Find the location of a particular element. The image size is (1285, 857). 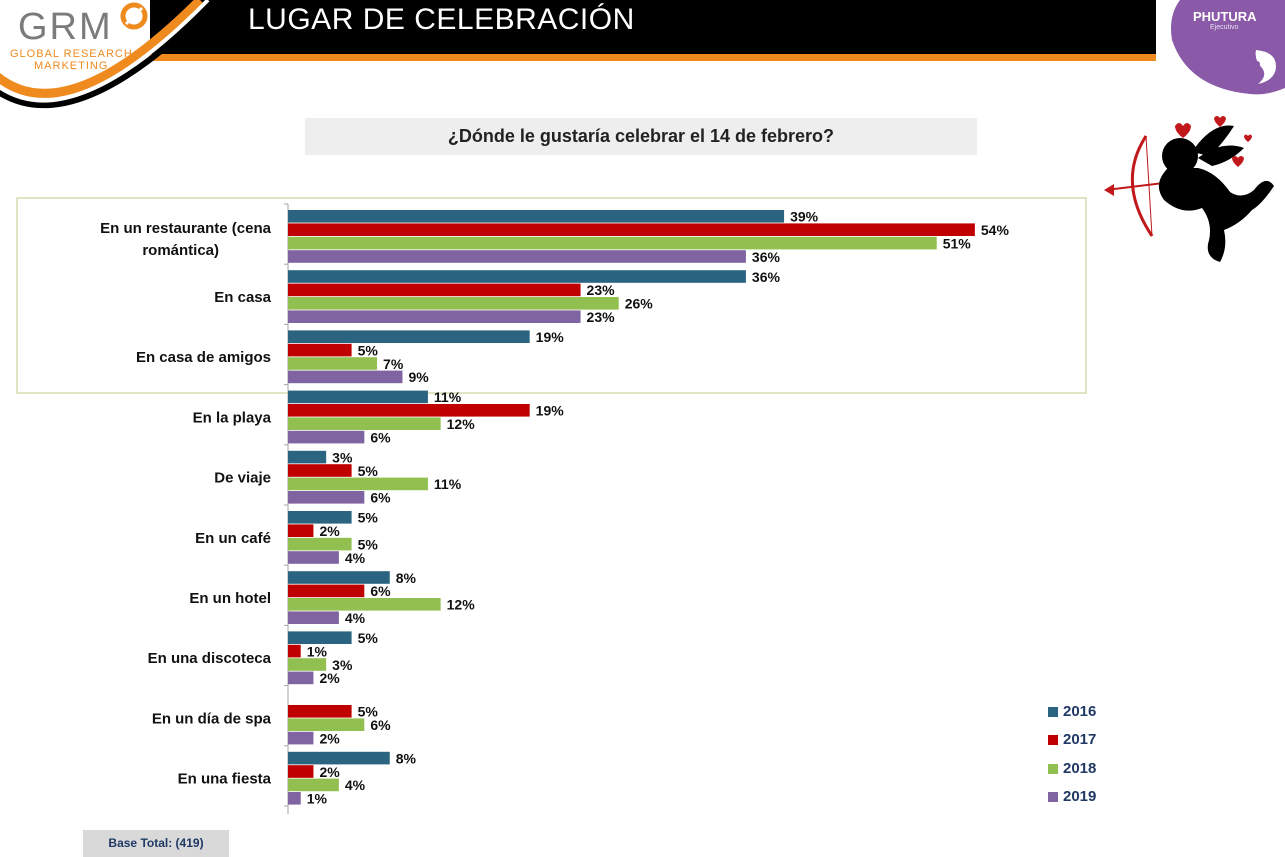

value-label-en-casa-de-amigos-2017: 5% is located at coordinates (368, 350).